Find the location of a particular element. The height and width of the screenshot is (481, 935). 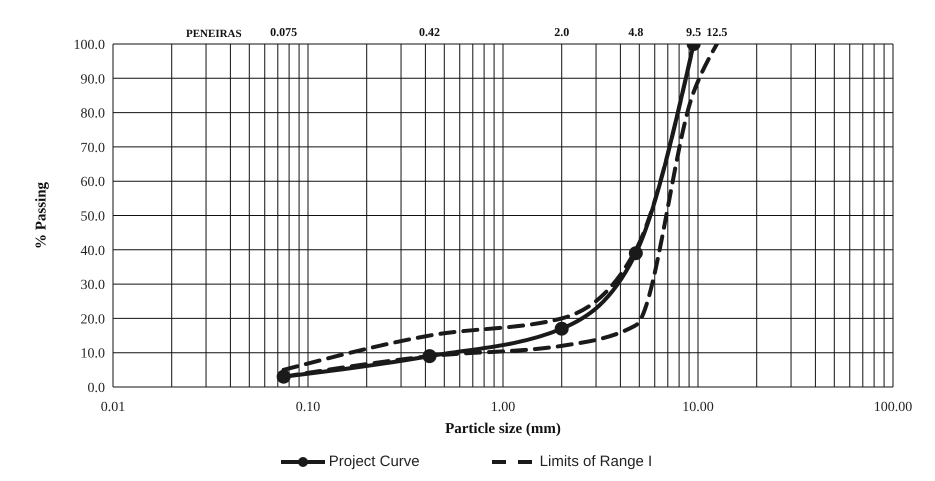

legend-label: Project Curve is located at coordinates (374, 461).